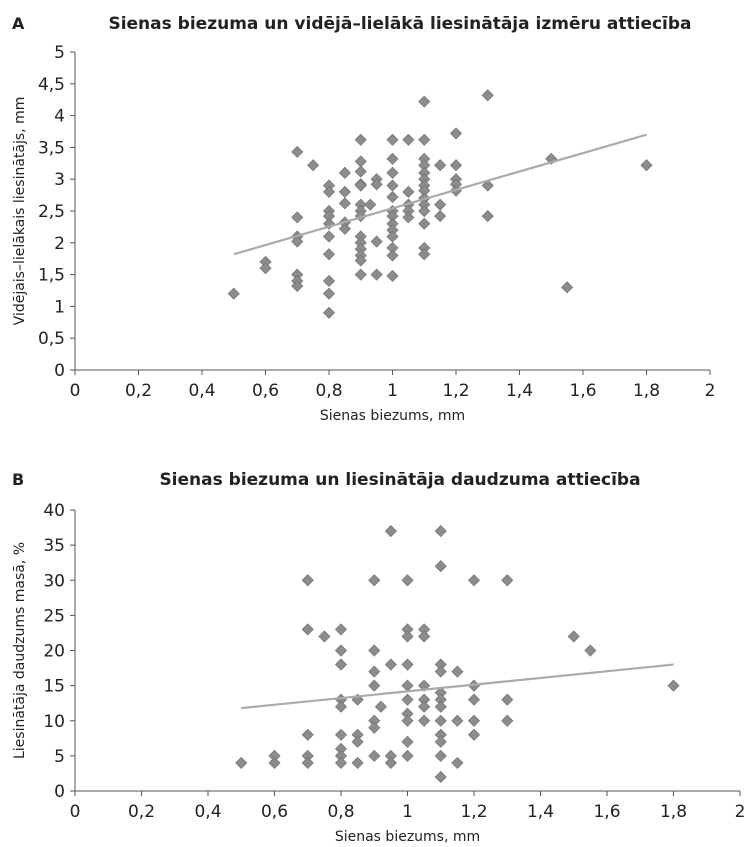  What do you see at coordinates (54, 687) in the screenshot?
I see `y-tick-label: 15` at bounding box center [54, 687].